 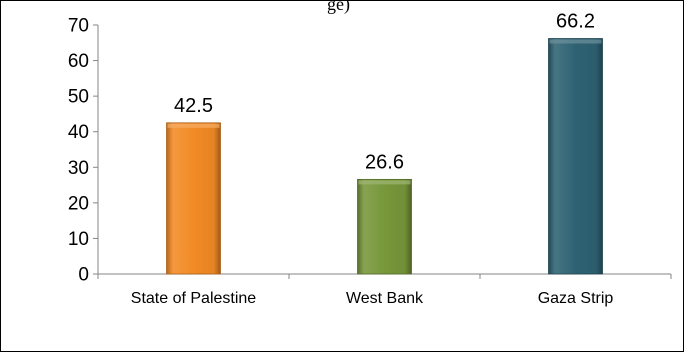 I want to click on x-category-label: Gaza Strip, so click(x=576, y=298).